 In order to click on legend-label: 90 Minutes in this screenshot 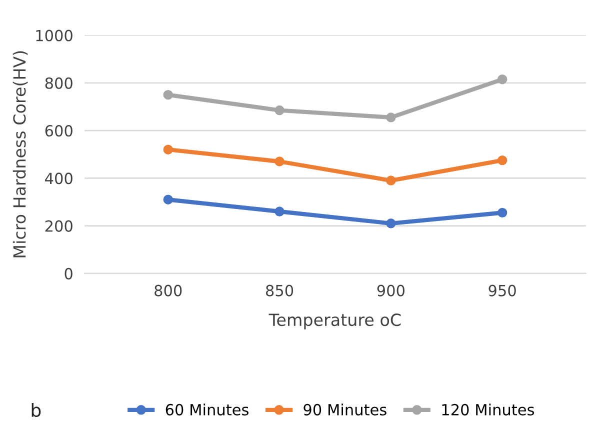, I will do `click(345, 410)`.